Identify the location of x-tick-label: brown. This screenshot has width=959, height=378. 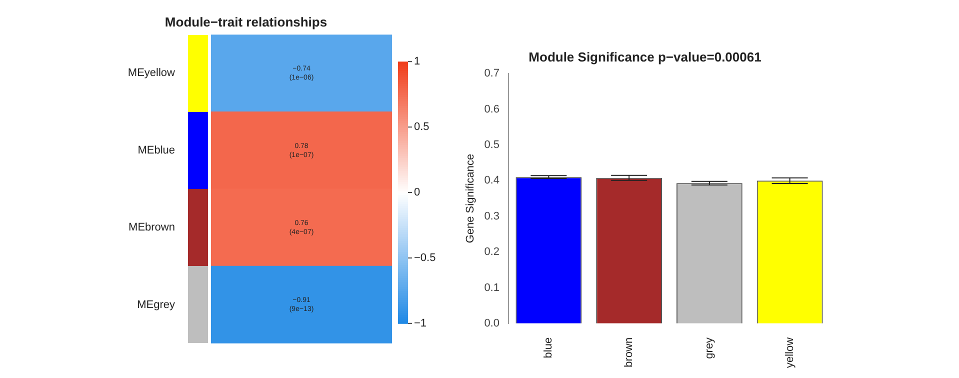
(629, 352).